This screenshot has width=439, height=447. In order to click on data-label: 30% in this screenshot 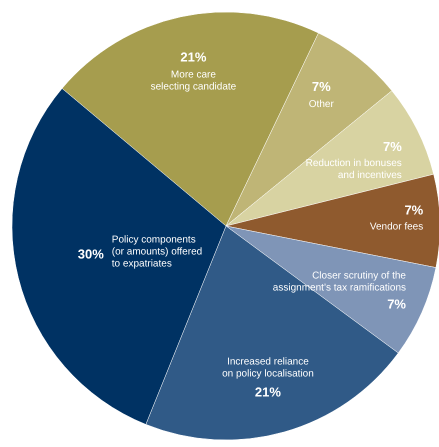, I will do `click(91, 254)`.